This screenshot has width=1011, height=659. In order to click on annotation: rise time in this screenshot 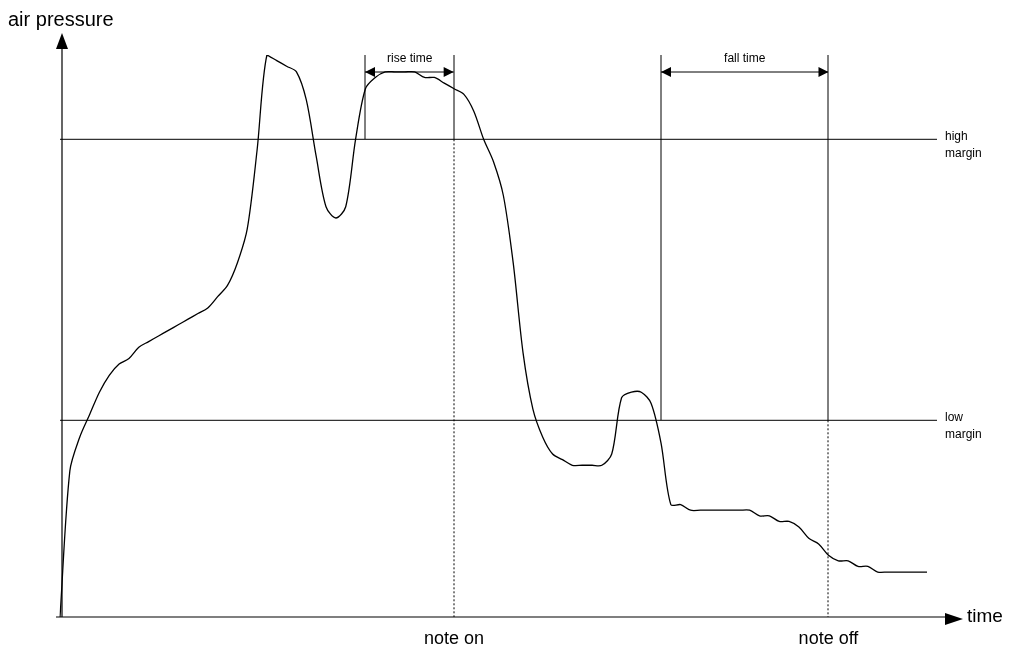, I will do `click(410, 58)`.